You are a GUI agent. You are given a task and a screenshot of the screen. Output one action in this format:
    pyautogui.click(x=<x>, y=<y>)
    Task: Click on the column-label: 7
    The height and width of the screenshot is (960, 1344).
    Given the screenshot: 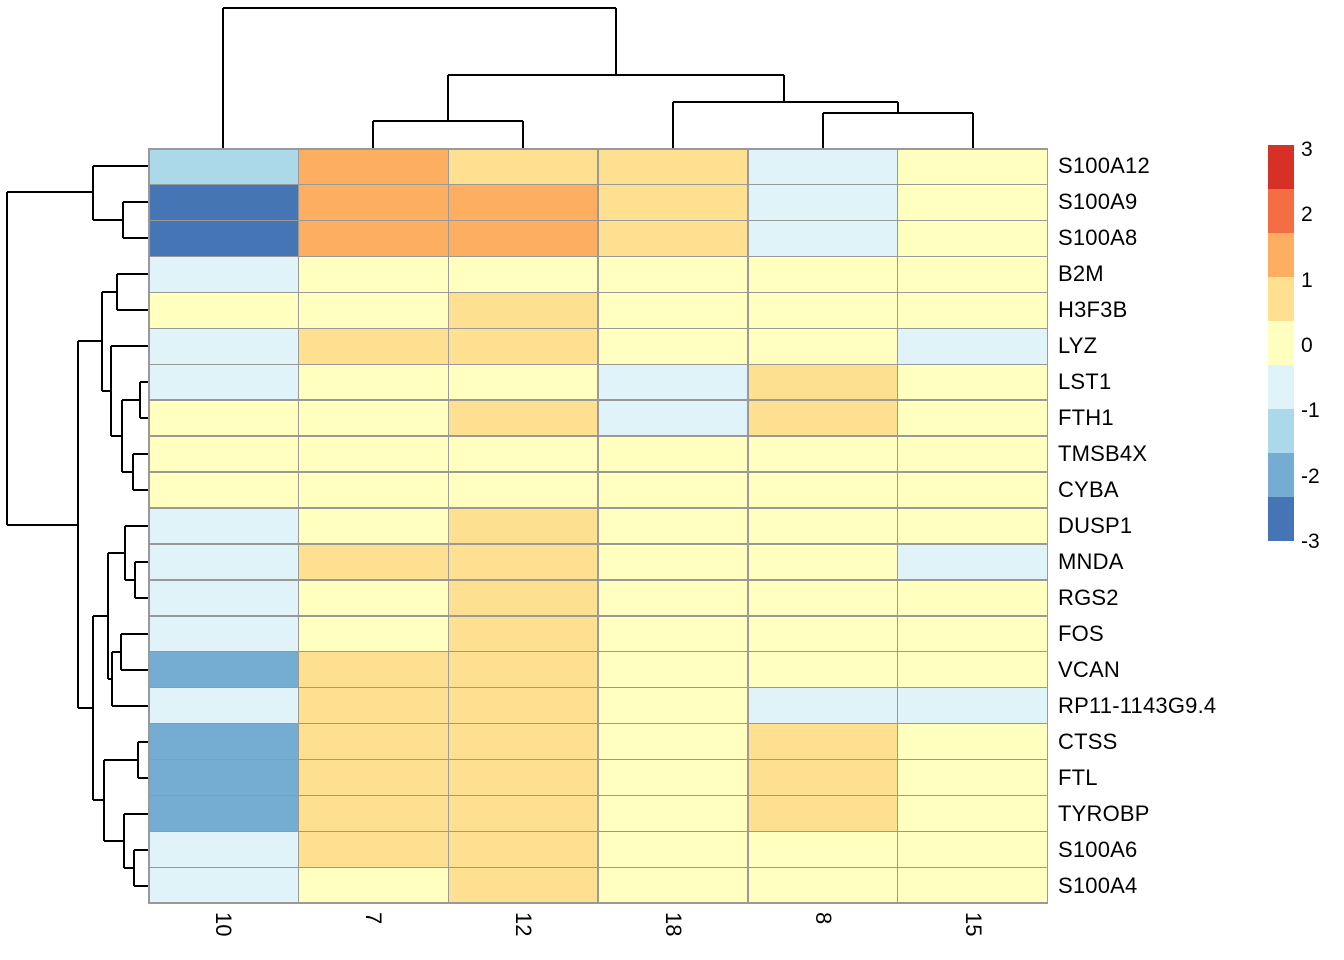 What is the action you would take?
    pyautogui.click(x=373, y=918)
    